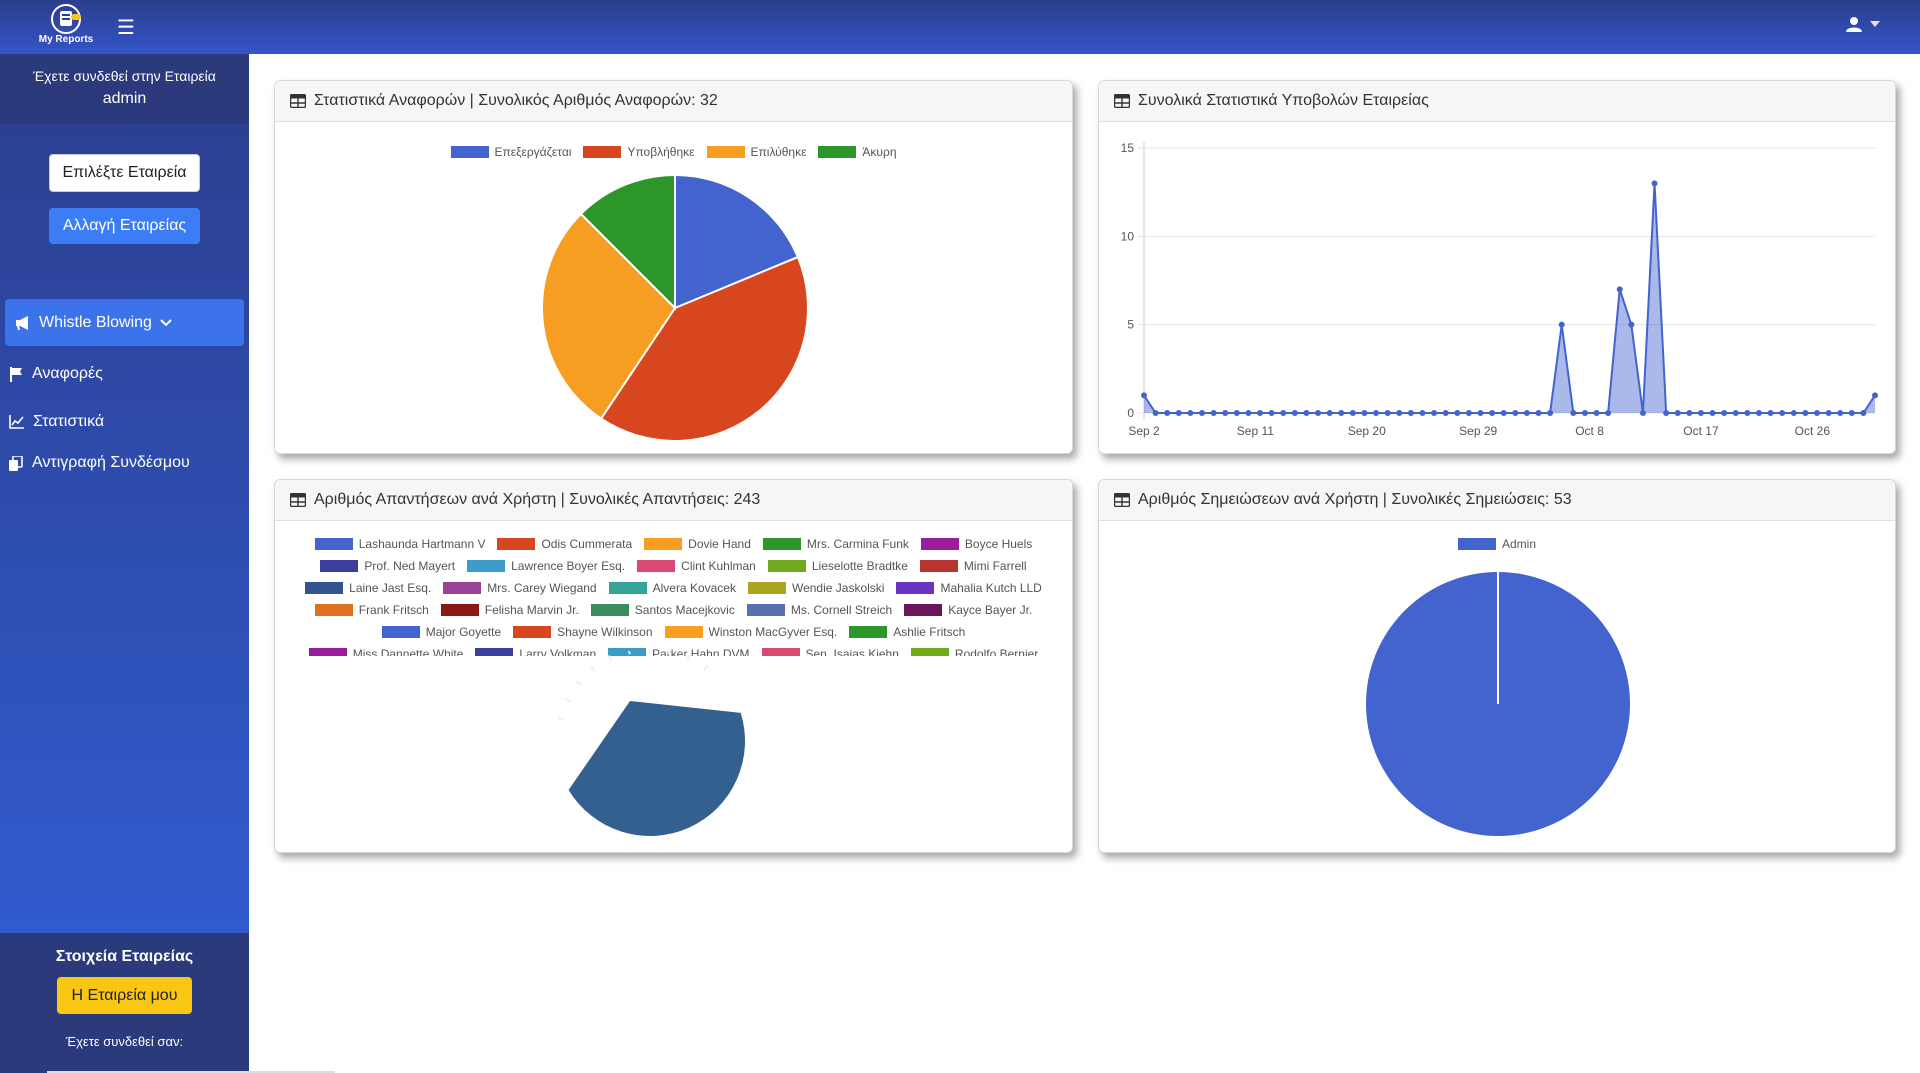 The height and width of the screenshot is (1073, 1920). Describe the element at coordinates (697, 544) in the screenshot. I see `legend-item: Dovie Hand` at that location.